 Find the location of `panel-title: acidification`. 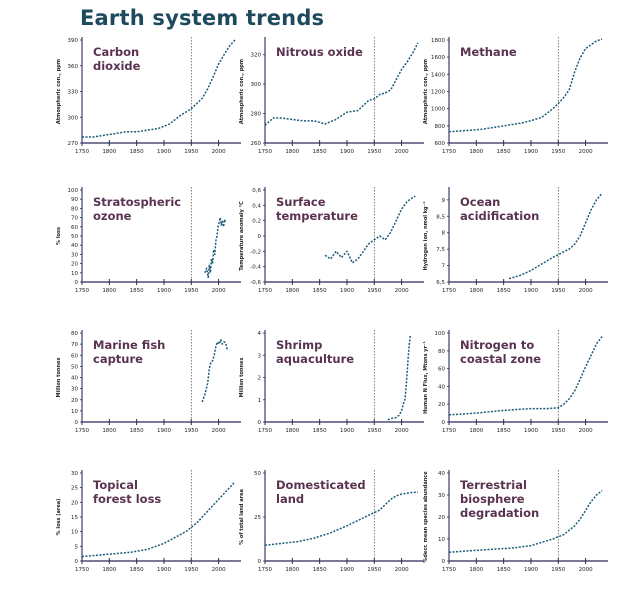

panel-title: acidification is located at coordinates (499, 216).